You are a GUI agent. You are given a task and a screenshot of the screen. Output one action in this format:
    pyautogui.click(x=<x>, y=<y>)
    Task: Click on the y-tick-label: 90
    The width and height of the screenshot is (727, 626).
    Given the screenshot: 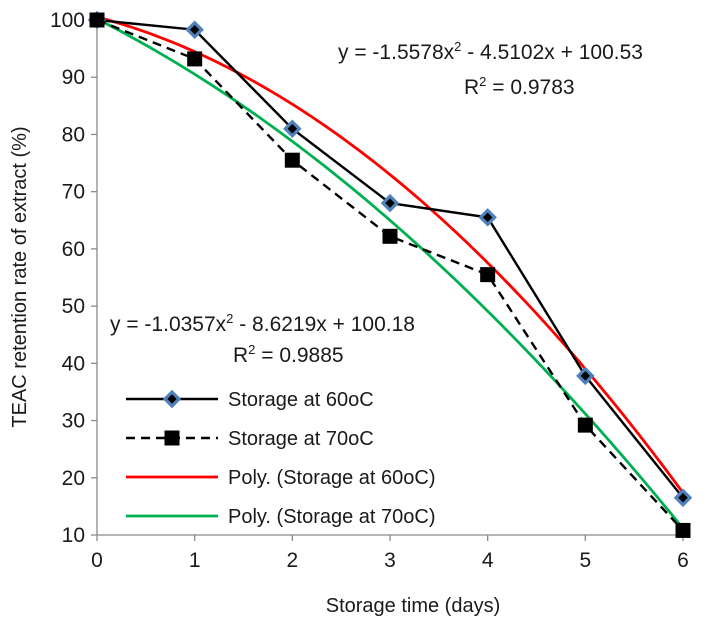 What is the action you would take?
    pyautogui.click(x=73, y=77)
    